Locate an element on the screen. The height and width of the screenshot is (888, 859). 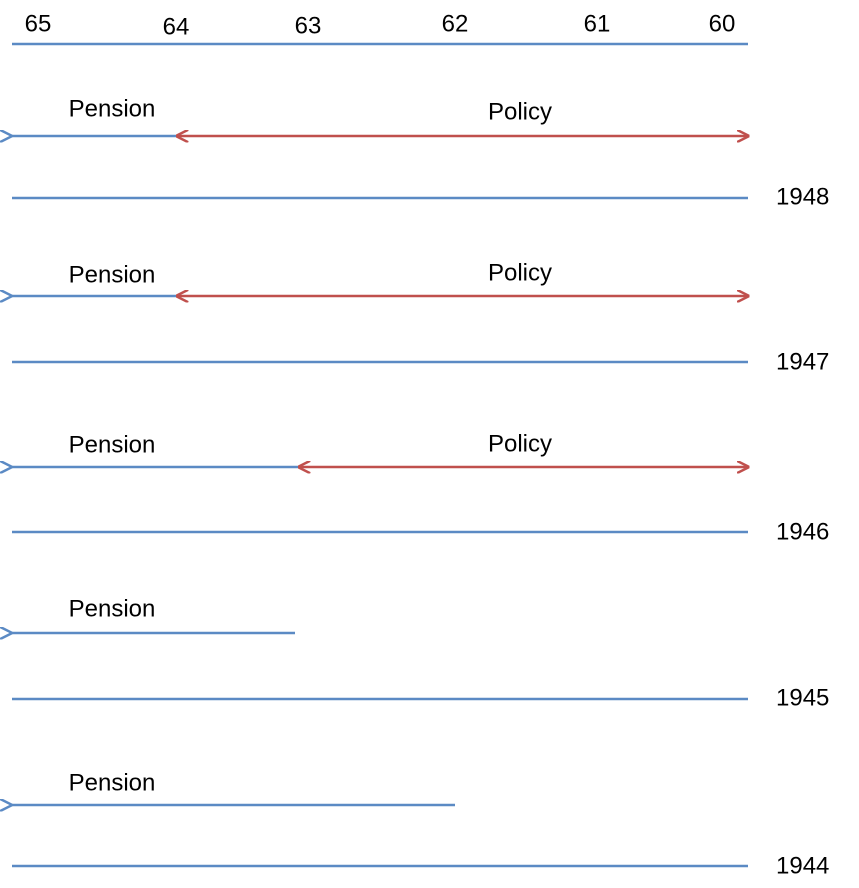
year-label: 1948 is located at coordinates (802, 196).